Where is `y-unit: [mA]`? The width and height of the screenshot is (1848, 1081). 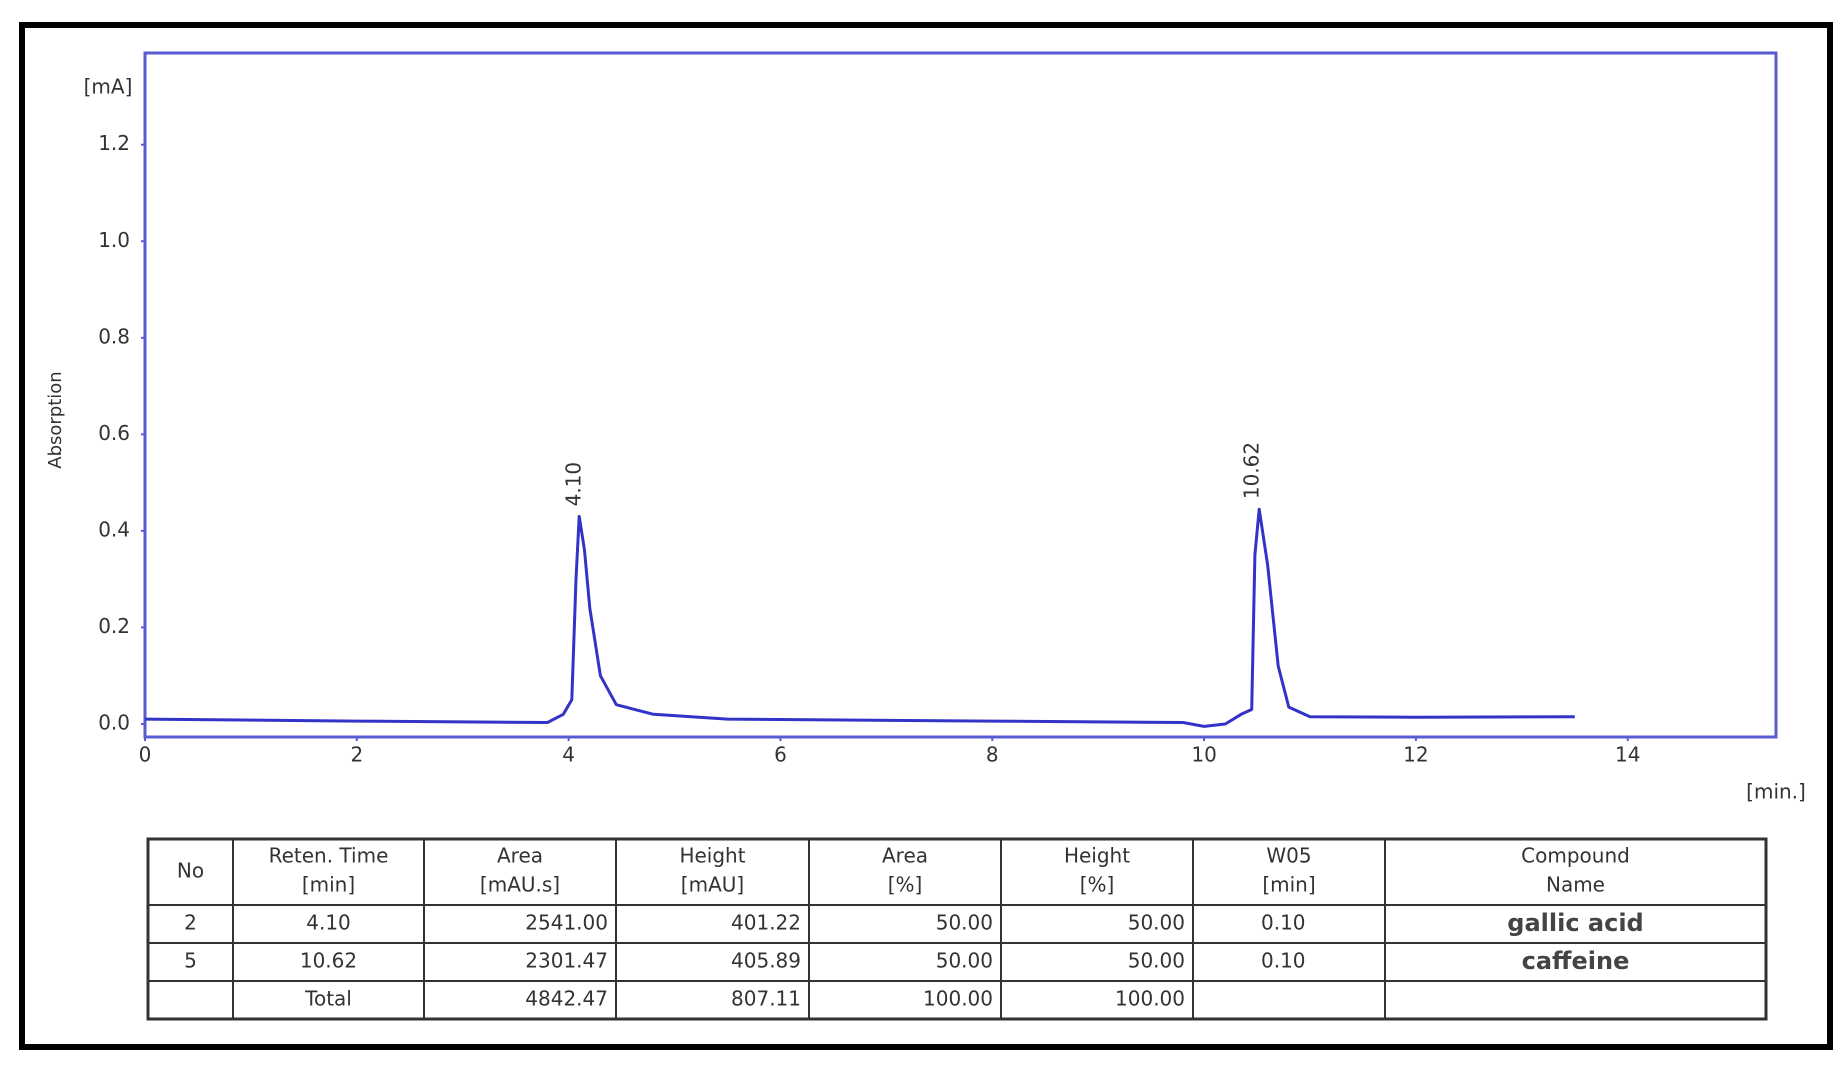
y-unit: [mA] is located at coordinates (108, 87).